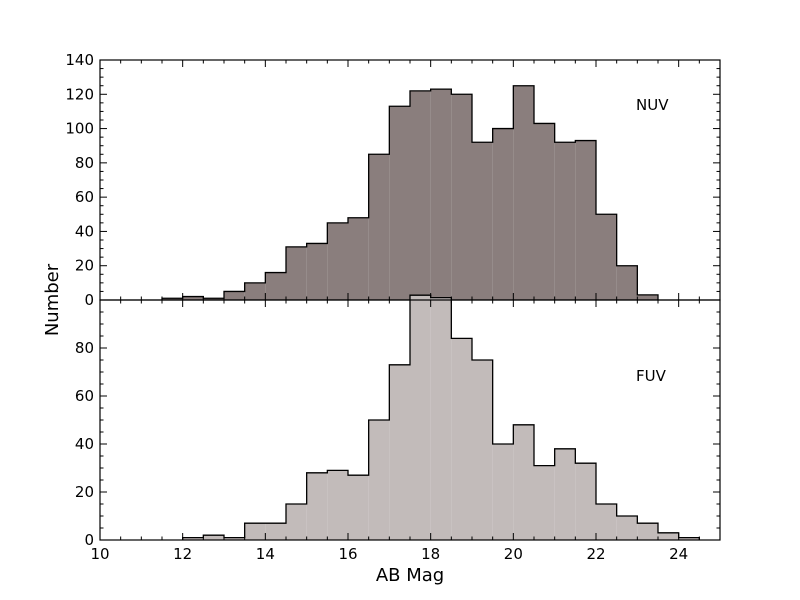  What do you see at coordinates (430, 554) in the screenshot?
I see `x-tick-label: 18` at bounding box center [430, 554].